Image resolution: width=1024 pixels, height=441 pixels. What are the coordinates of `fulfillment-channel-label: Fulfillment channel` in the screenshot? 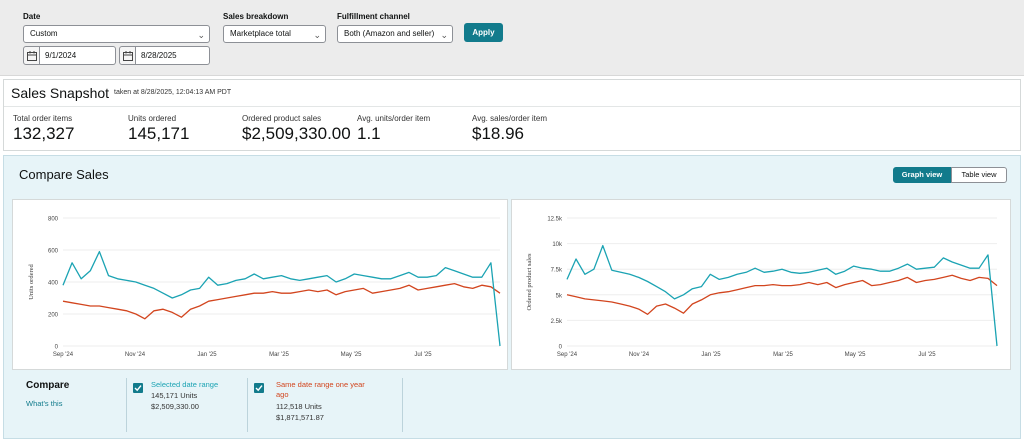 It's located at (373, 16).